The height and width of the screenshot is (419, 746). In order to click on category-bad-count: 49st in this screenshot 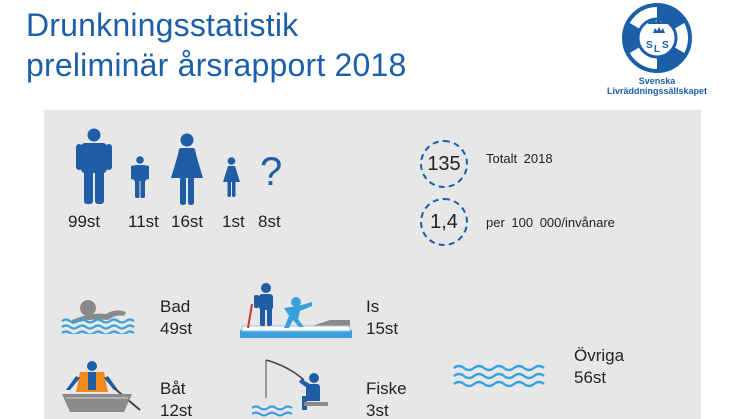, I will do `click(176, 328)`.